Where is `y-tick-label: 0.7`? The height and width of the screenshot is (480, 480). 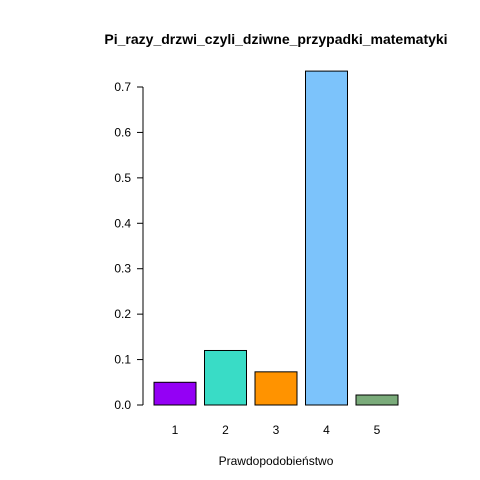
y-tick-label: 0.7 is located at coordinates (122, 87).